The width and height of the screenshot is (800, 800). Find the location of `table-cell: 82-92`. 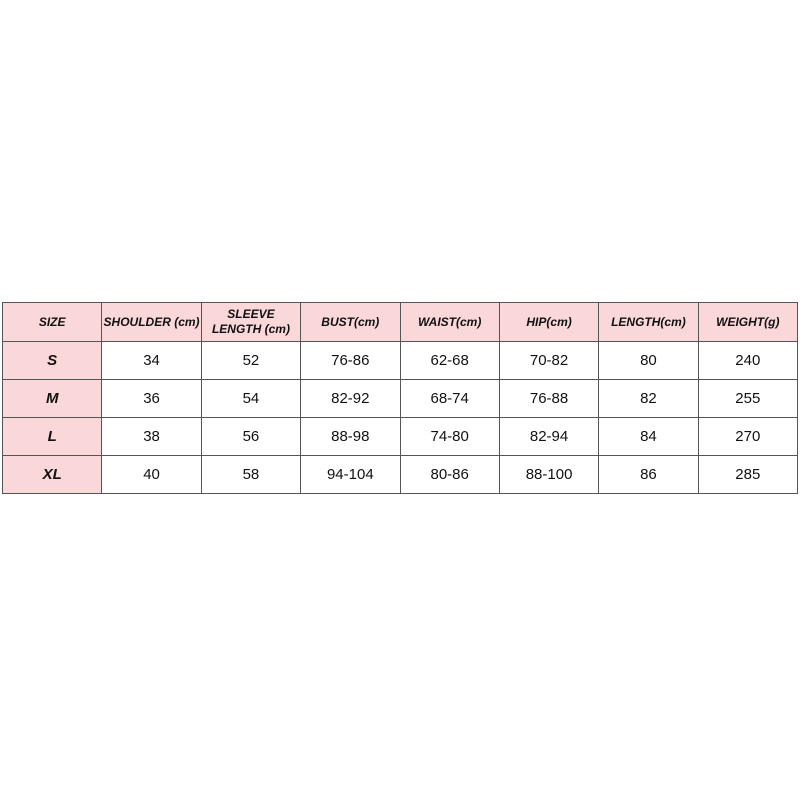

table-cell: 82-92 is located at coordinates (350, 398).